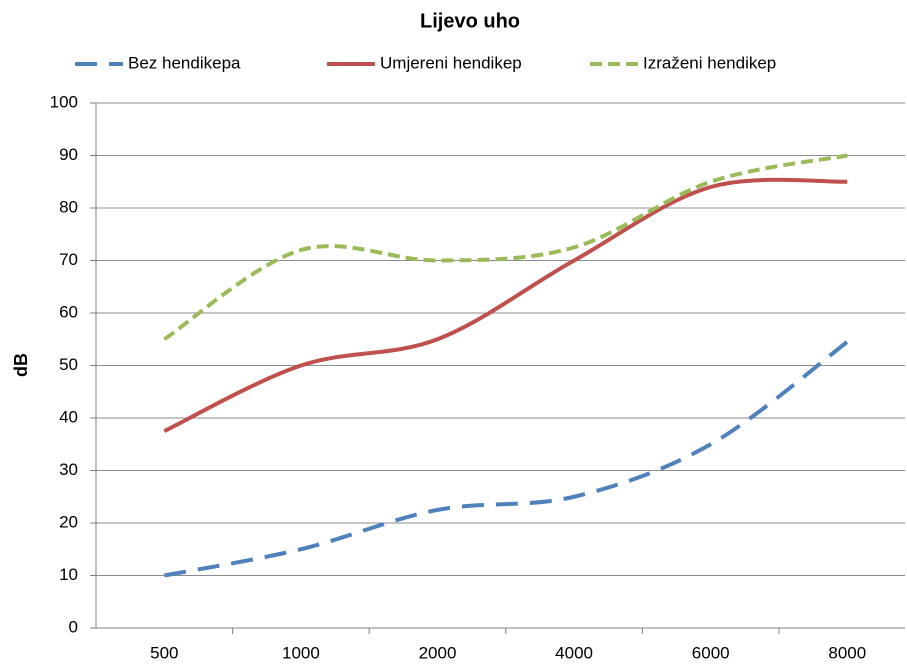 This screenshot has width=907, height=664. Describe the element at coordinates (451, 62) in the screenshot. I see `legend-label: Umjereni hendikep` at that location.